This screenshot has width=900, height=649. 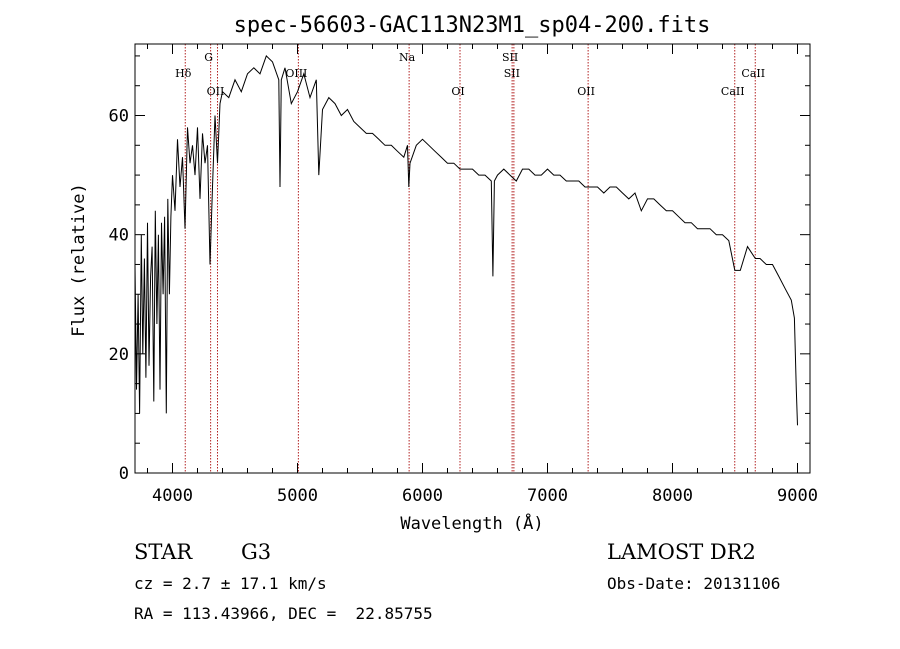 What do you see at coordinates (183, 73) in the screenshot?
I see `line-marker-label: Hδ` at bounding box center [183, 73].